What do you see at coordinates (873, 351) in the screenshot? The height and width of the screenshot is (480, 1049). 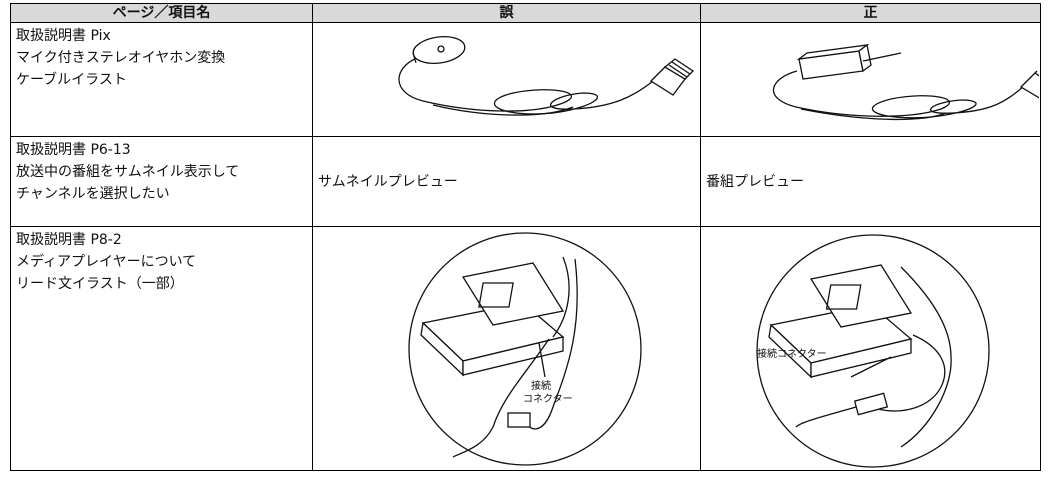 I see `phone-illustration: 接続コネクター` at bounding box center [873, 351].